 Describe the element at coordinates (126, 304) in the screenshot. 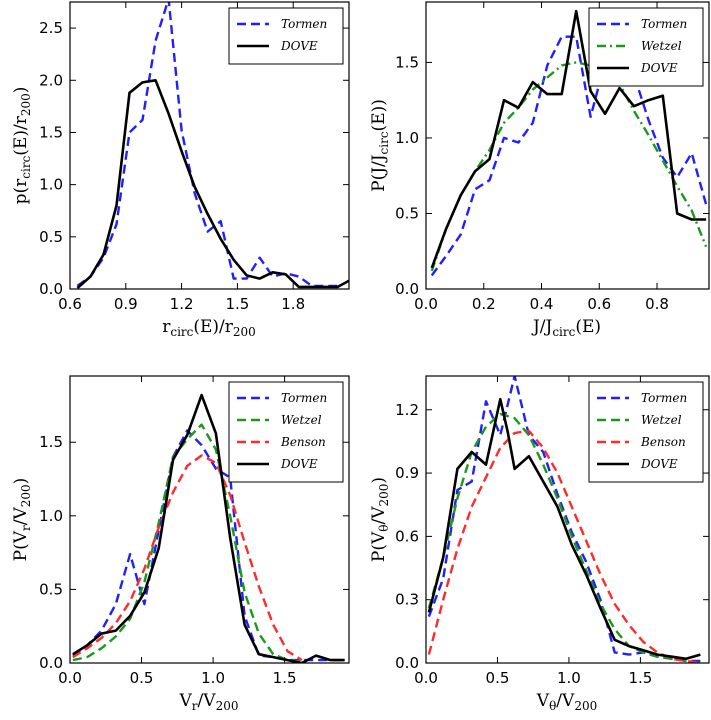

I see `x-tick-label: 0.9` at that location.